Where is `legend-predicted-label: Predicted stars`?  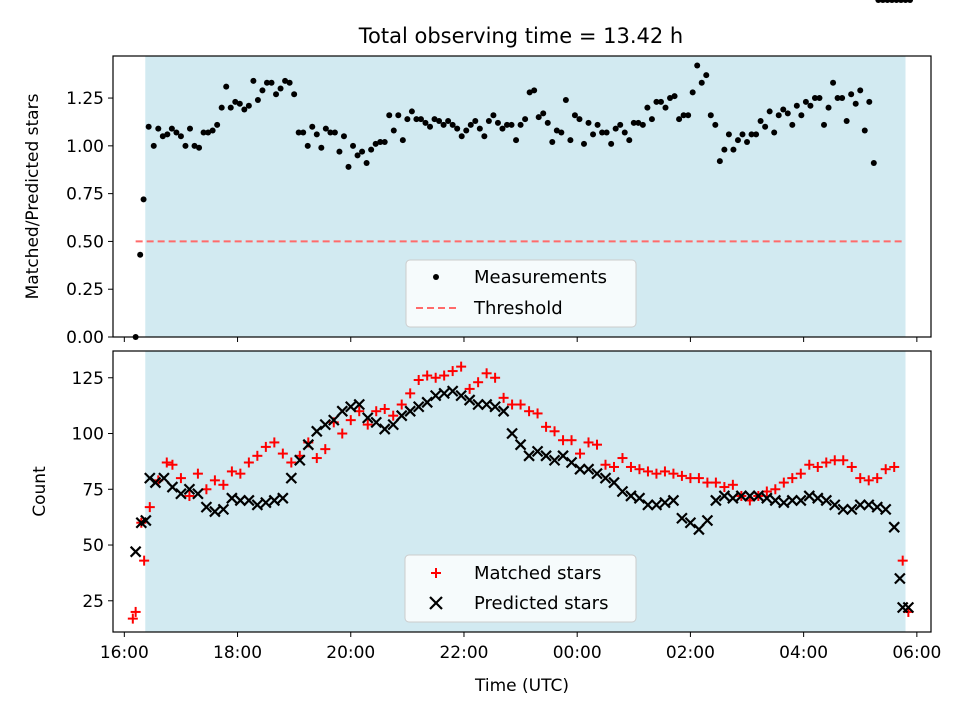 legend-predicted-label: Predicted stars is located at coordinates (541, 603).